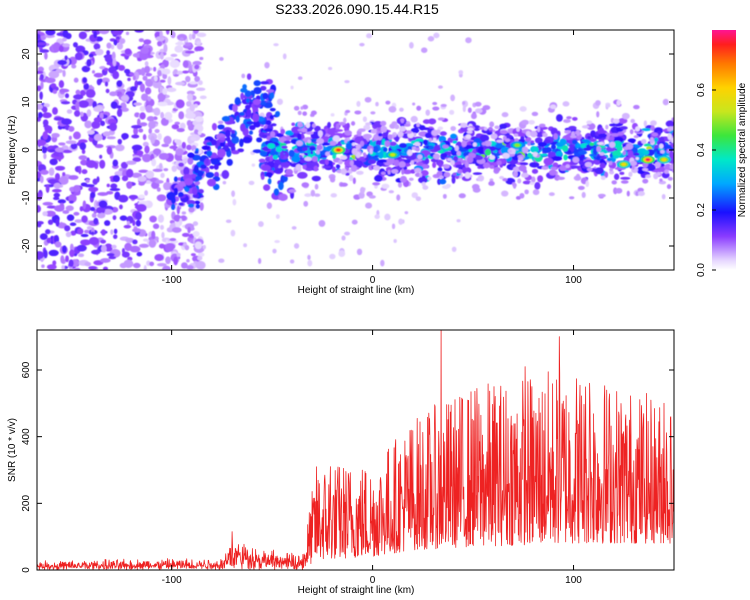 The width and height of the screenshot is (750, 600). Describe the element at coordinates (706, 180) in the screenshot. I see `colorbar-ticks: 0.0 0.2 0.4 0.6` at that location.